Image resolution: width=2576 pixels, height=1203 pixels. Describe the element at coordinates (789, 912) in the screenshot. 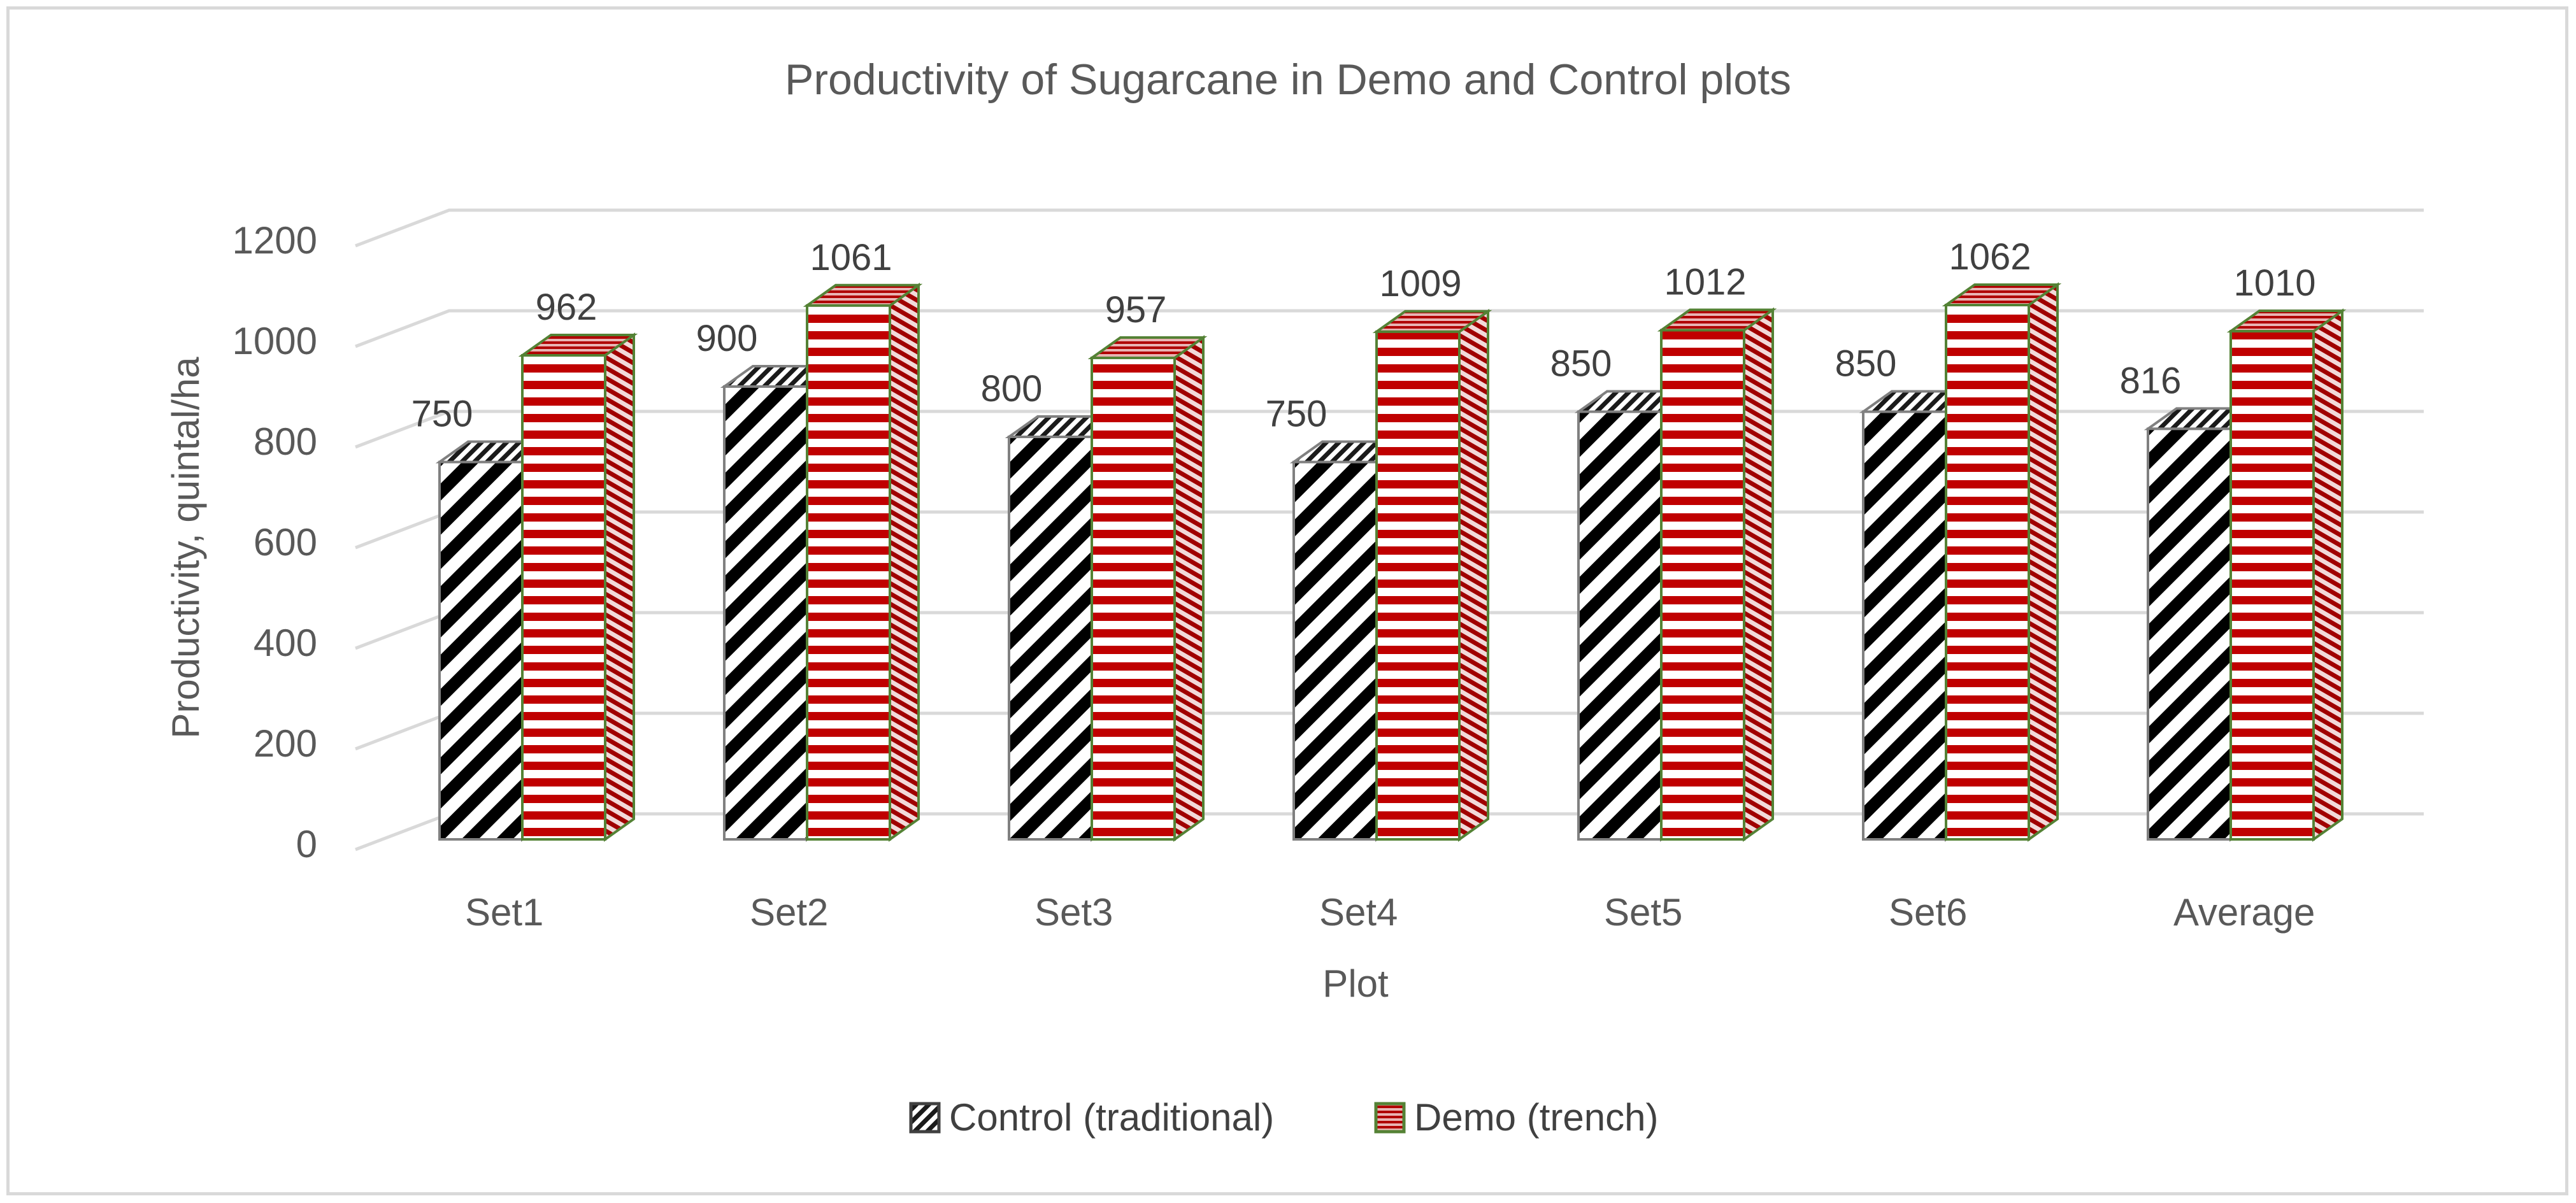

I see `x-tick-label: Set2` at that location.